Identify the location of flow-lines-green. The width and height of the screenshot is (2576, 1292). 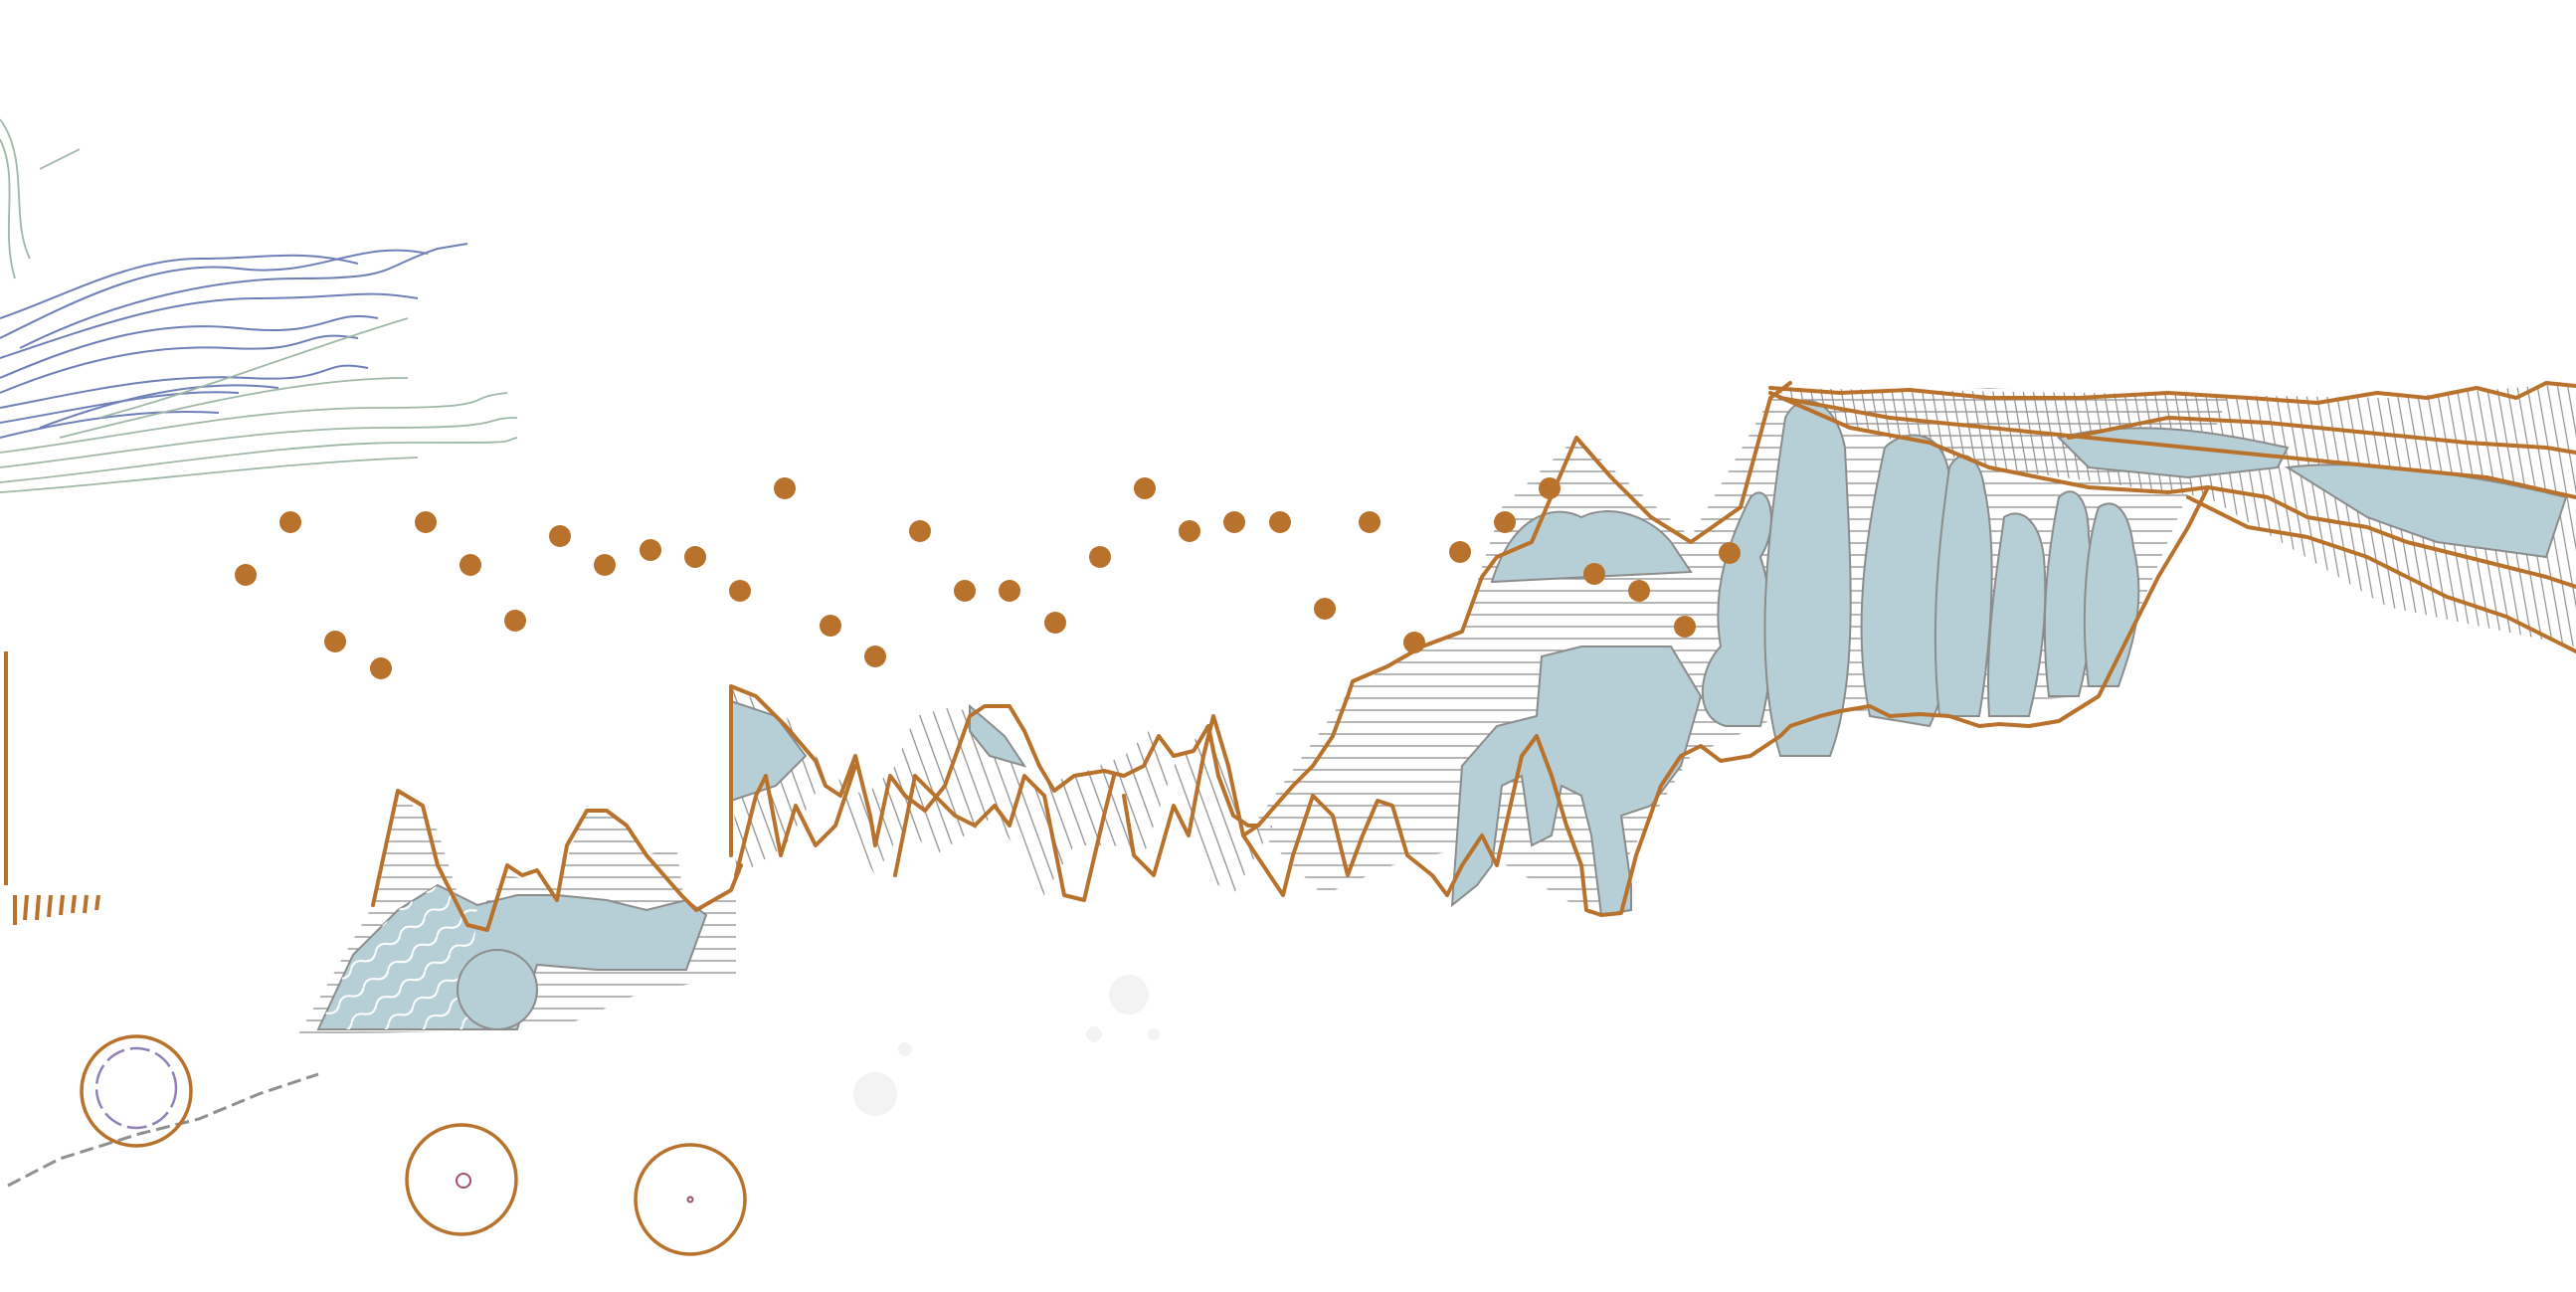
(259, 305).